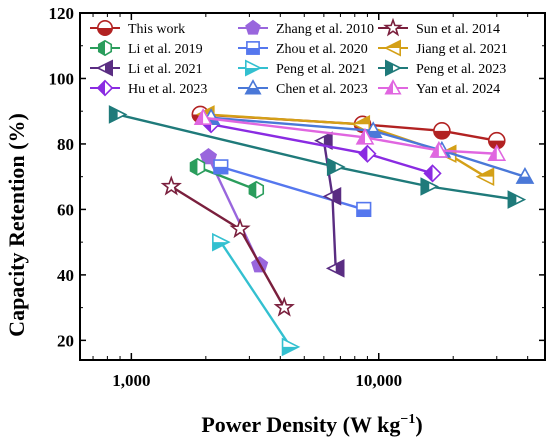 This screenshot has height=448, width=550. Describe the element at coordinates (65, 340) in the screenshot. I see `y-tick-label: 20` at that location.